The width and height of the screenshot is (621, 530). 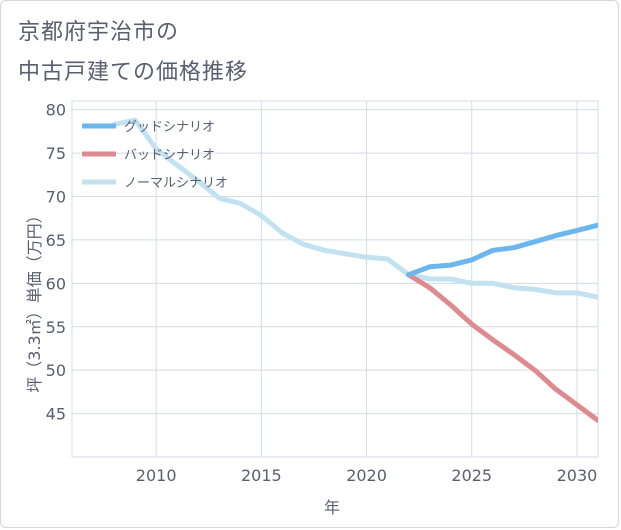 I want to click on y-tick-label: 55, so click(x=56, y=327).